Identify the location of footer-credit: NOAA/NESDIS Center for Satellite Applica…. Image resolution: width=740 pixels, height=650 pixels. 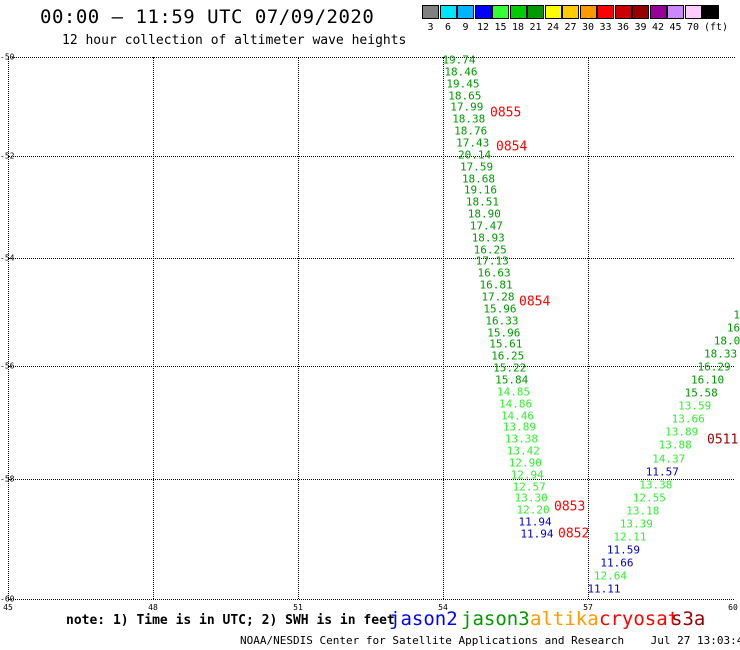
(490, 640).